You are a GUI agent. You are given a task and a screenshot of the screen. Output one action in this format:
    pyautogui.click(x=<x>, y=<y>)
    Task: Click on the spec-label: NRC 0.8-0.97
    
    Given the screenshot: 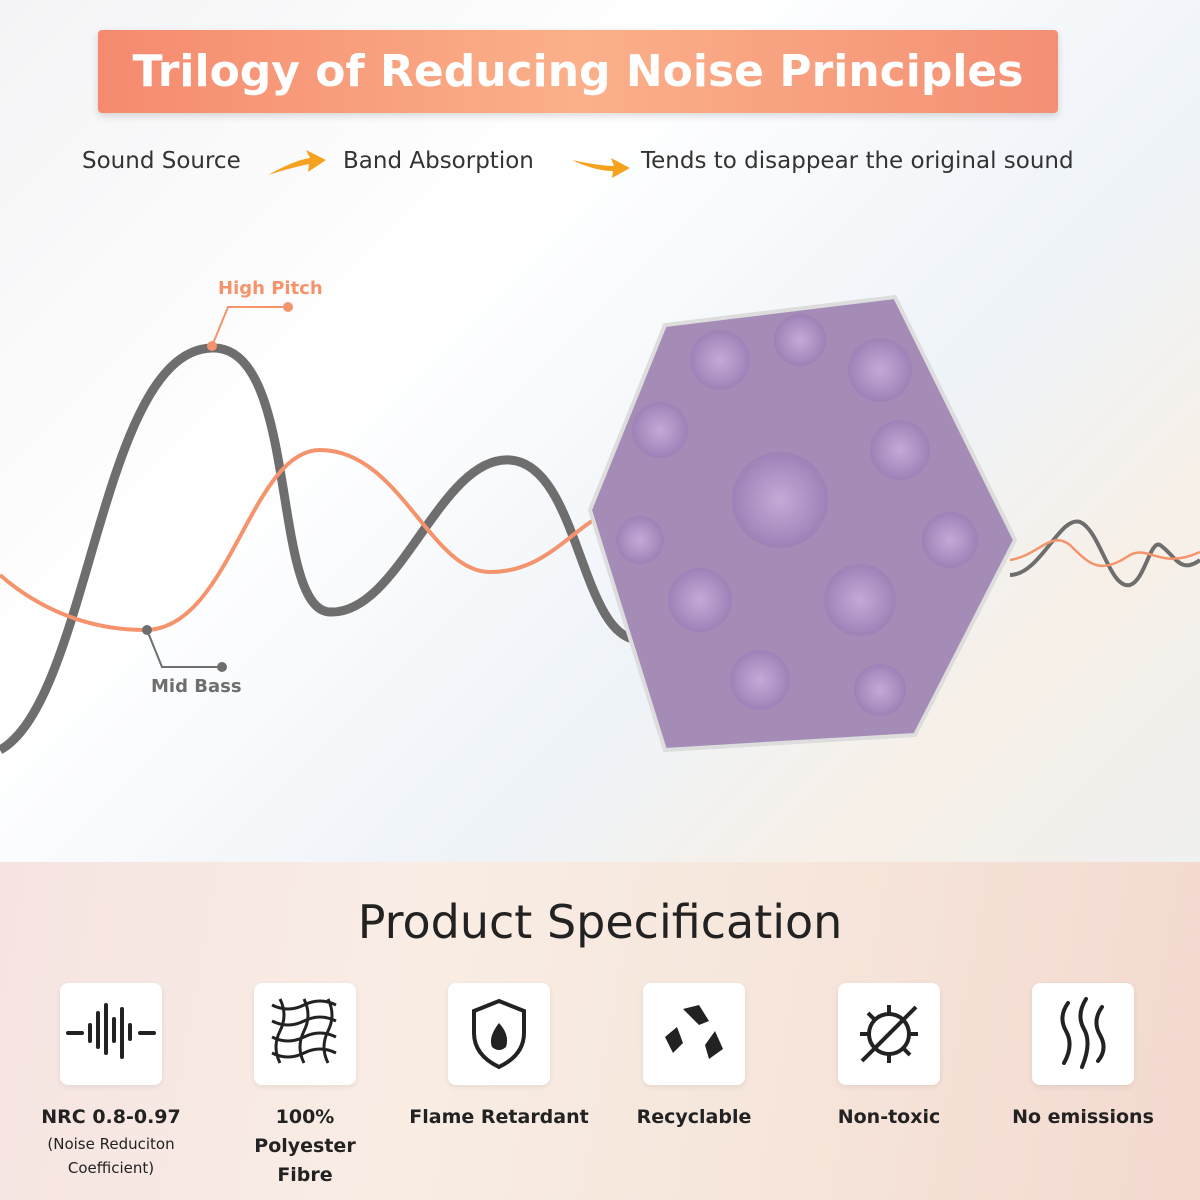 What is the action you would take?
    pyautogui.click(x=111, y=1117)
    